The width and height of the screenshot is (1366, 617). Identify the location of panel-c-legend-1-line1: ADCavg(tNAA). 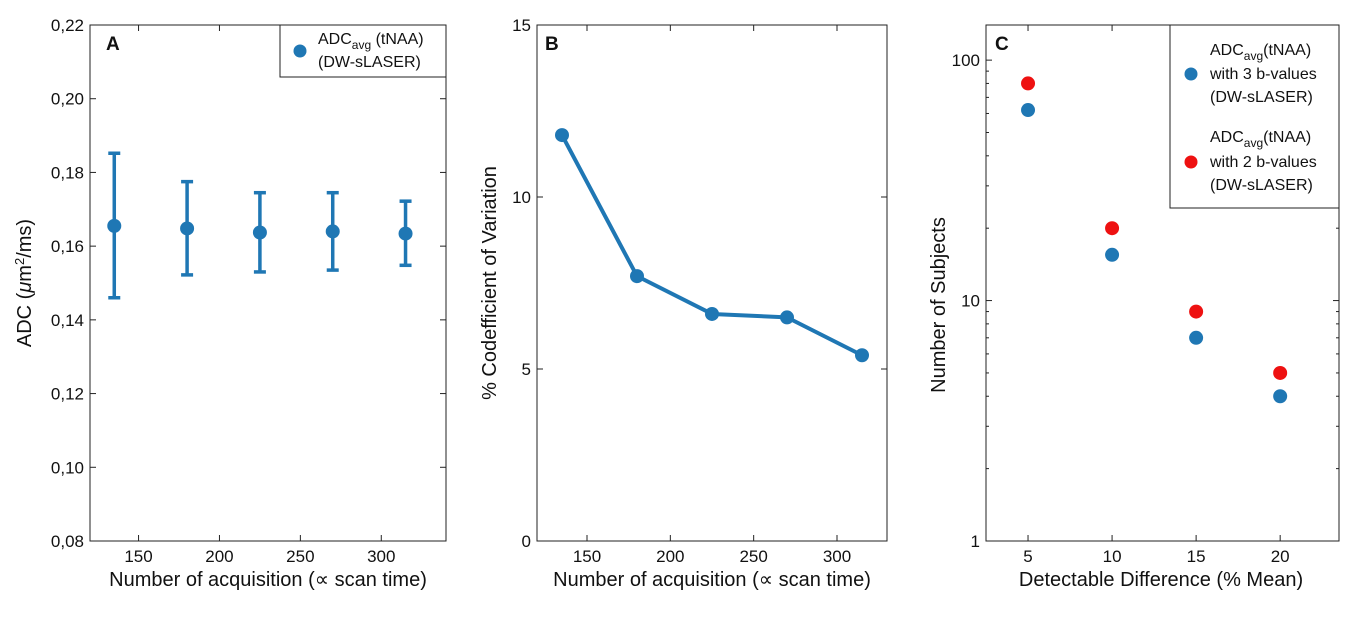
(1260, 52).